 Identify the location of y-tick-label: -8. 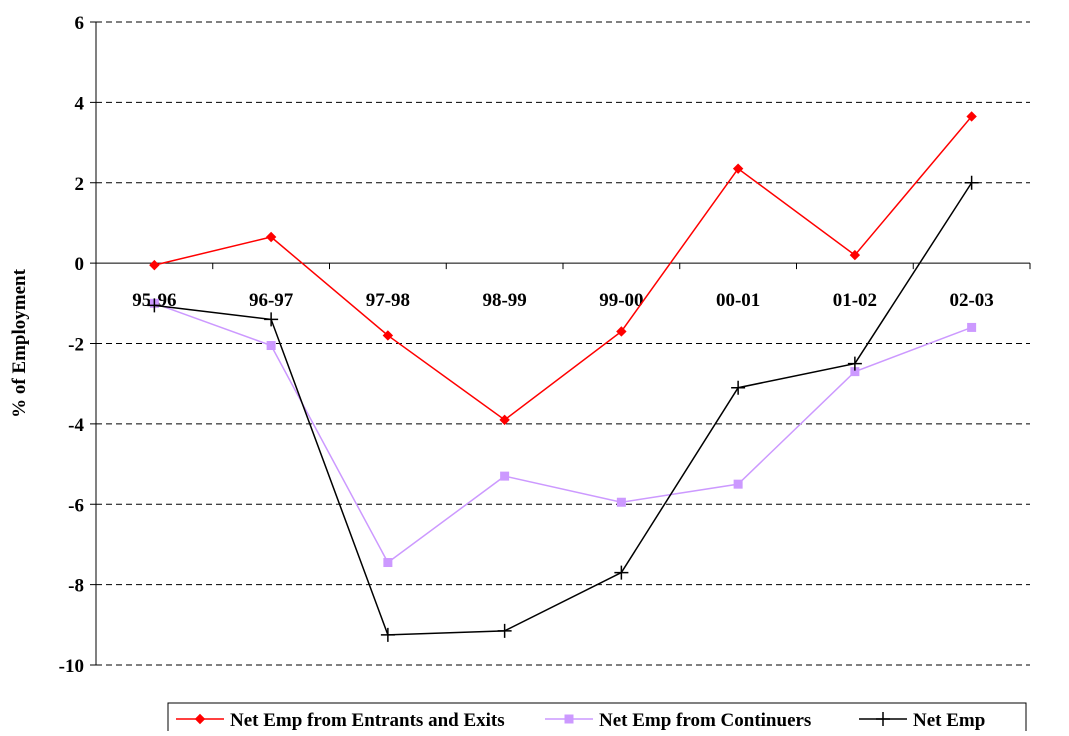
(76, 586).